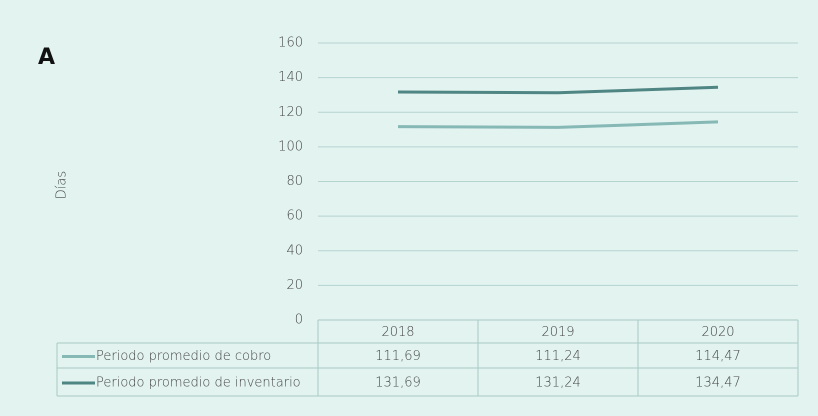 The height and width of the screenshot is (416, 818). Describe the element at coordinates (558, 356) in the screenshot. I see `table-value: 111,24` at that location.